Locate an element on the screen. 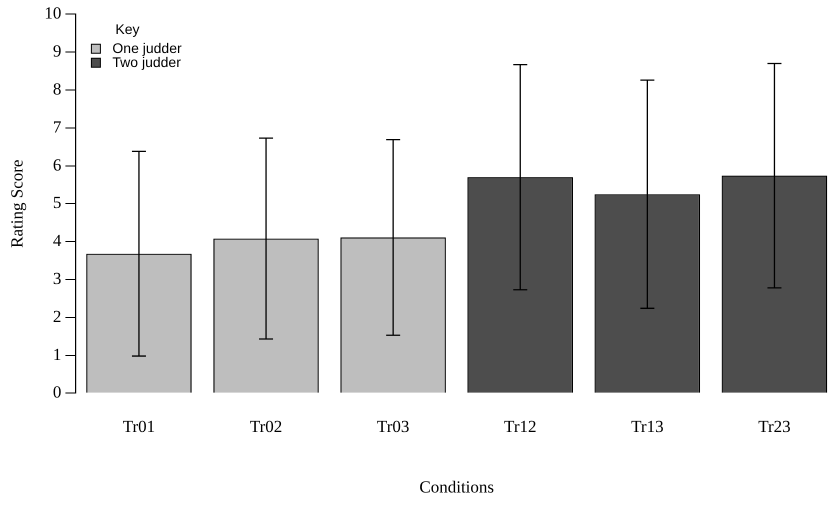 The height and width of the screenshot is (508, 838). y-tick-label: 10 is located at coordinates (53, 13).